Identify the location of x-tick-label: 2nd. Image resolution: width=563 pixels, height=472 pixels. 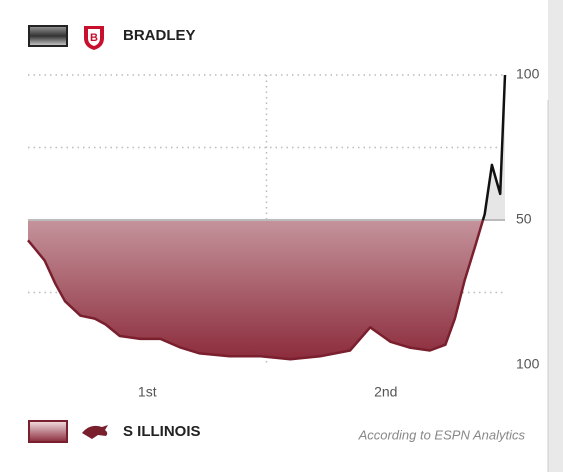
(385, 392).